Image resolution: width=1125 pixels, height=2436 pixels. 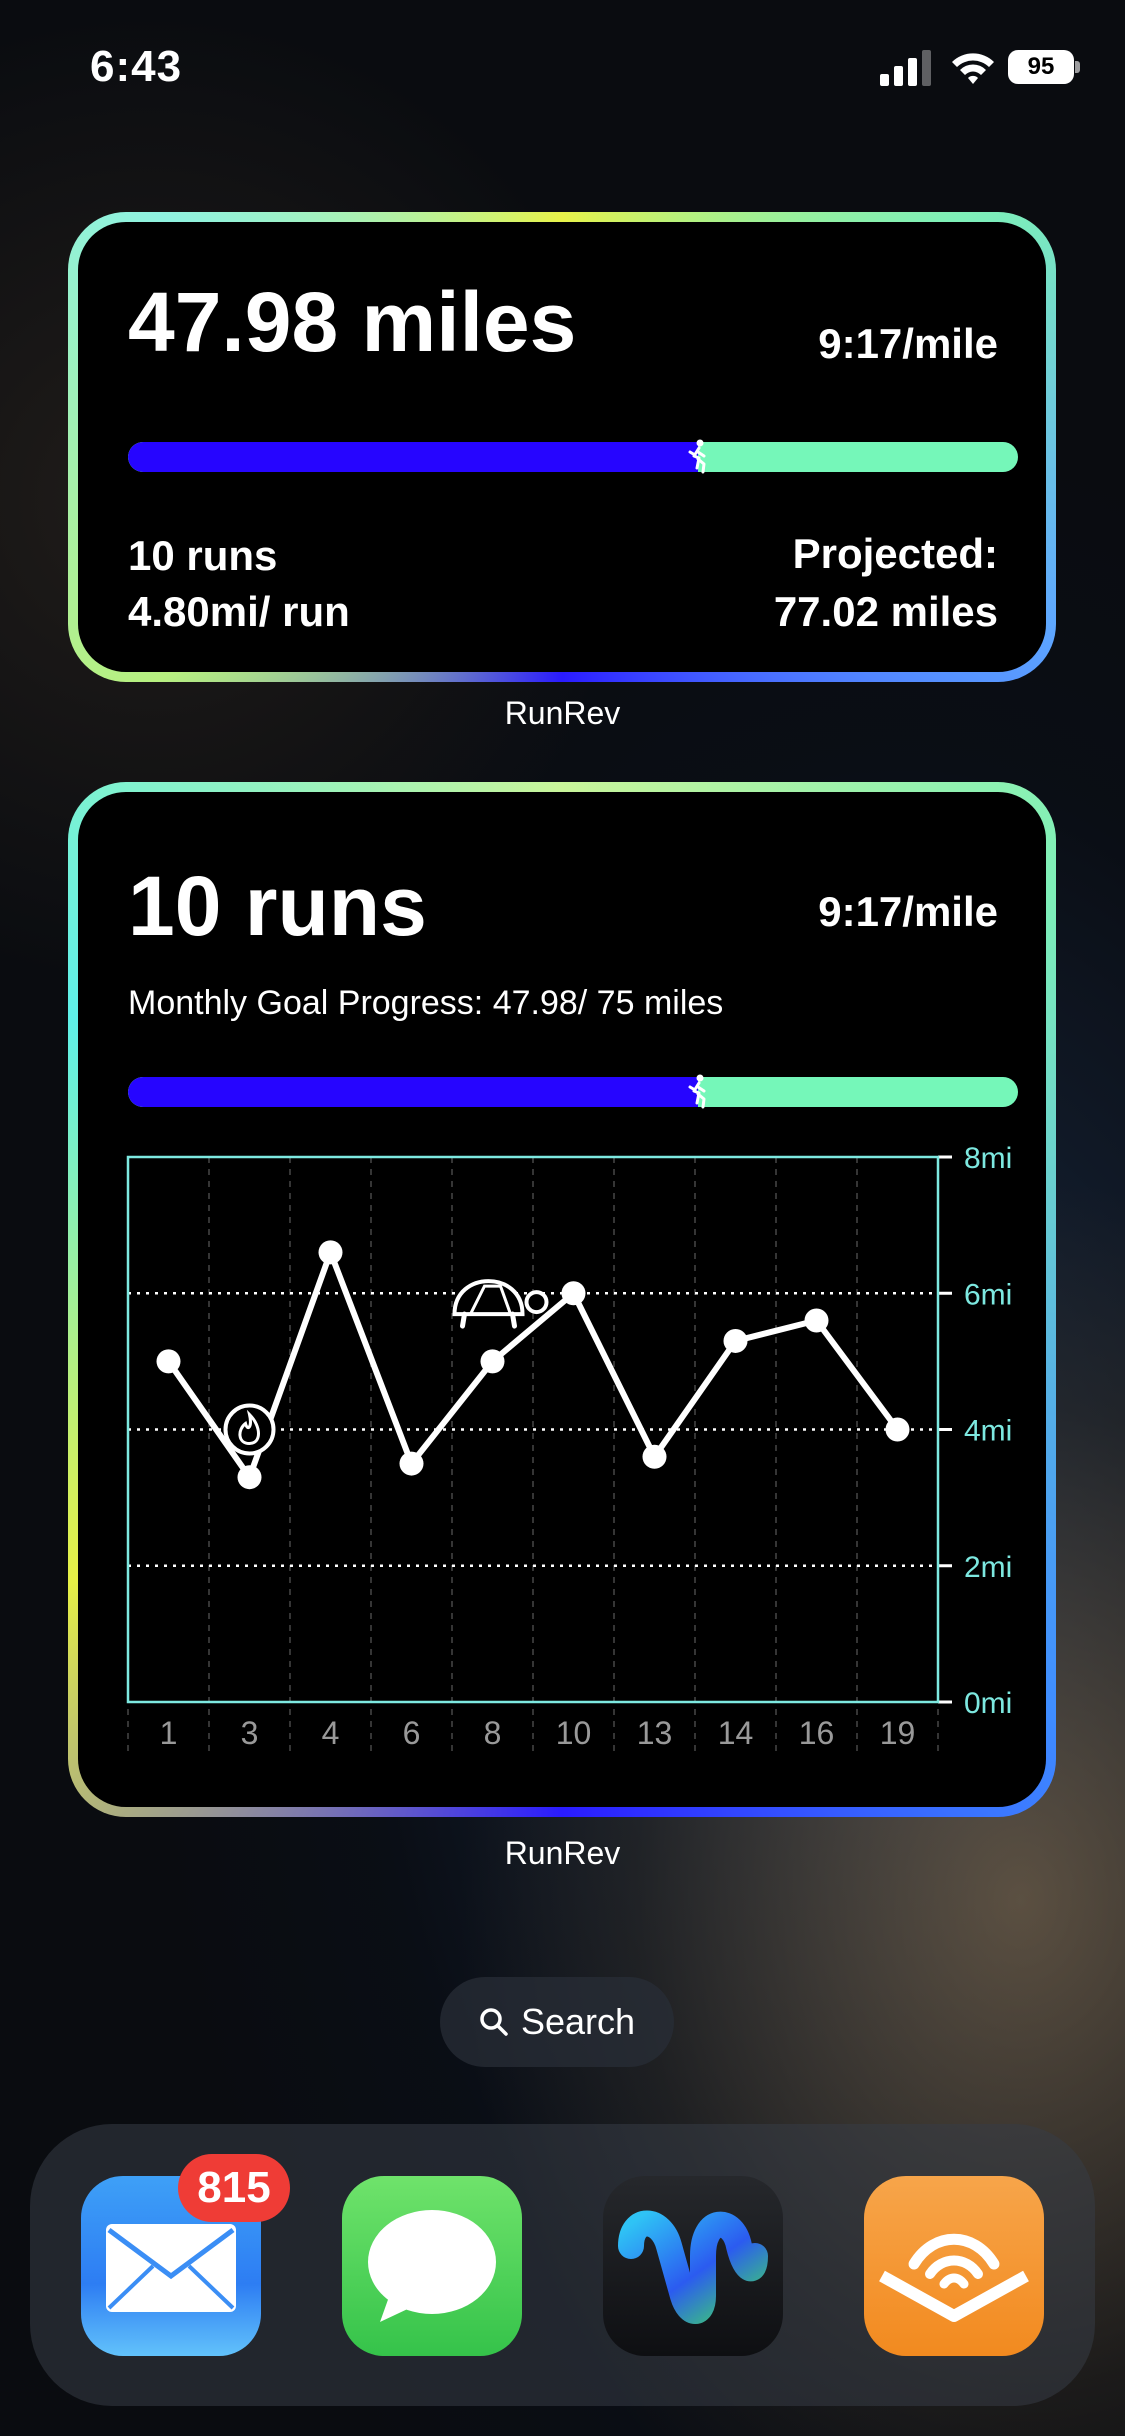 I want to click on projected-value: 77.02 miles, so click(x=885, y=611).